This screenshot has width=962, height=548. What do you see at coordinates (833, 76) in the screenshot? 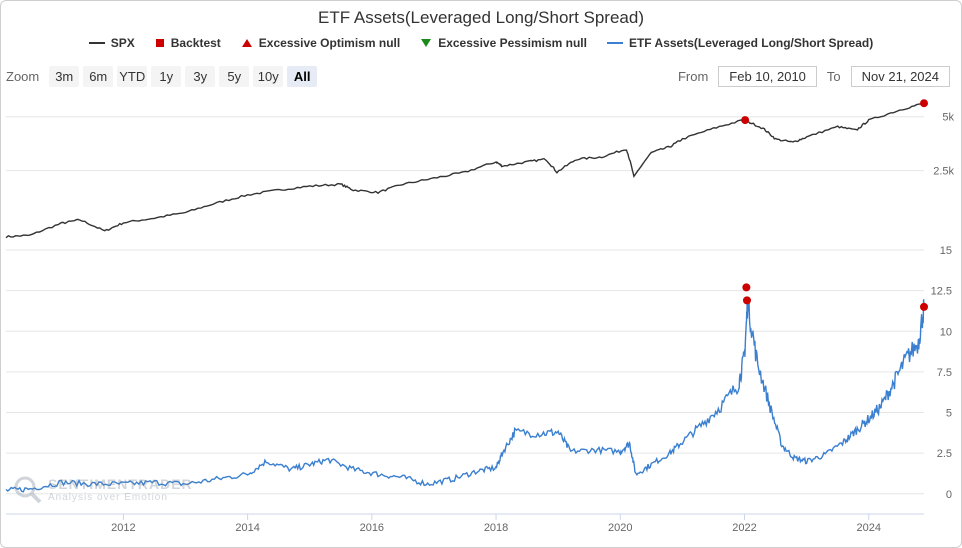
I see `to-label: To` at bounding box center [833, 76].